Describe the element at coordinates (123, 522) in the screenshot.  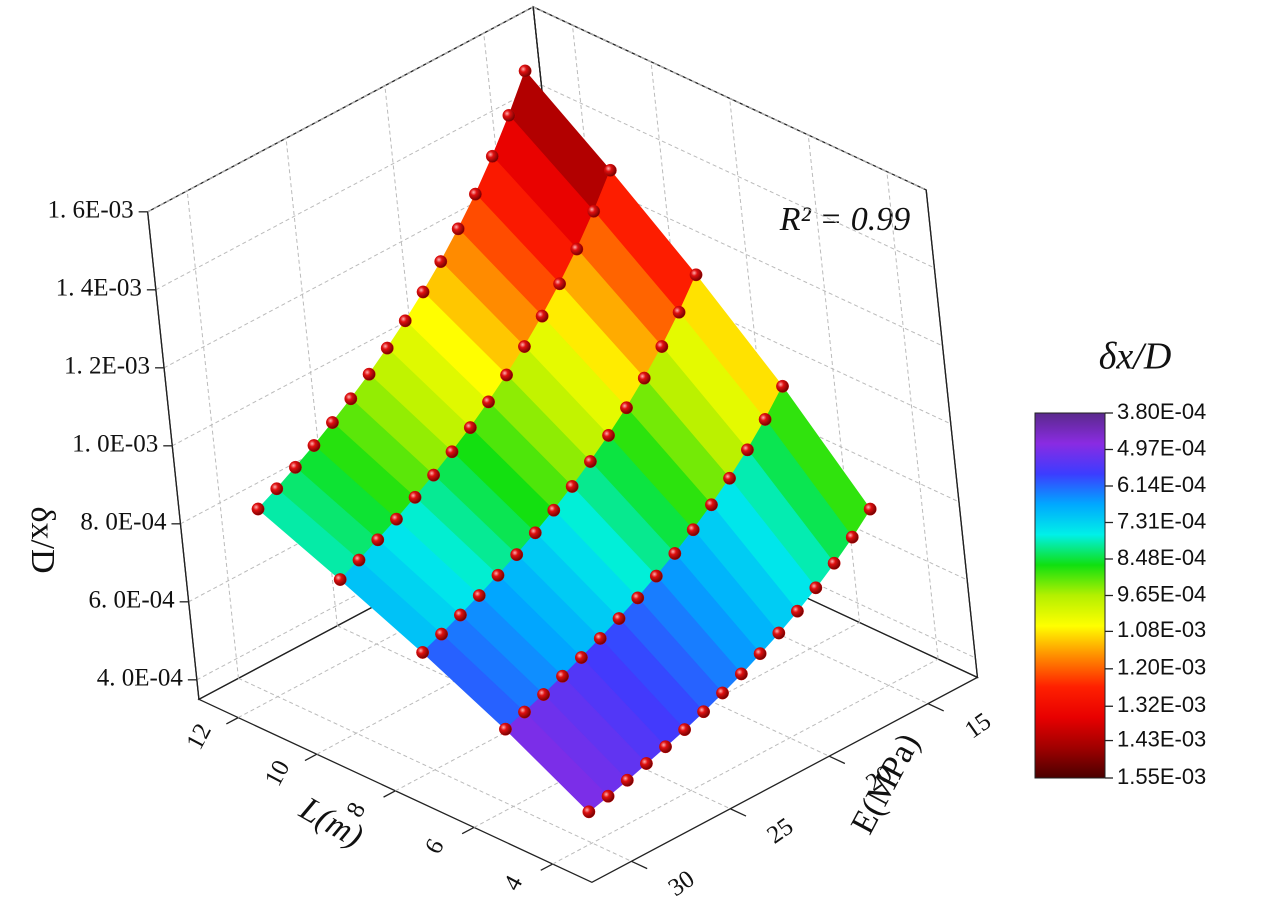
I see `z-tick-label: 8. 0E-04` at that location.